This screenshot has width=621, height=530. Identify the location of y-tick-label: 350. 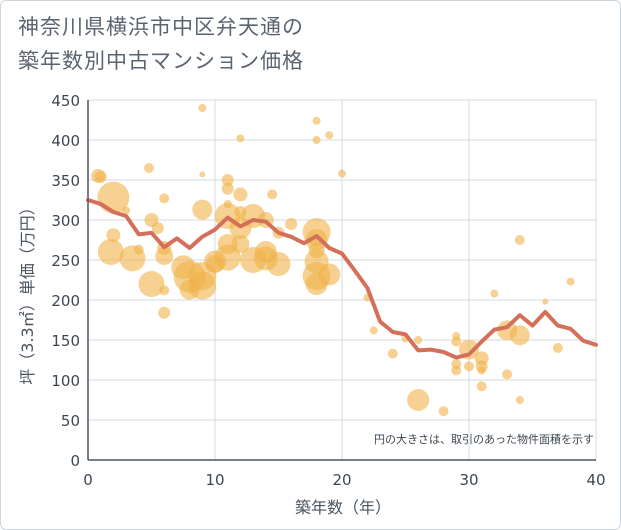
(65, 181).